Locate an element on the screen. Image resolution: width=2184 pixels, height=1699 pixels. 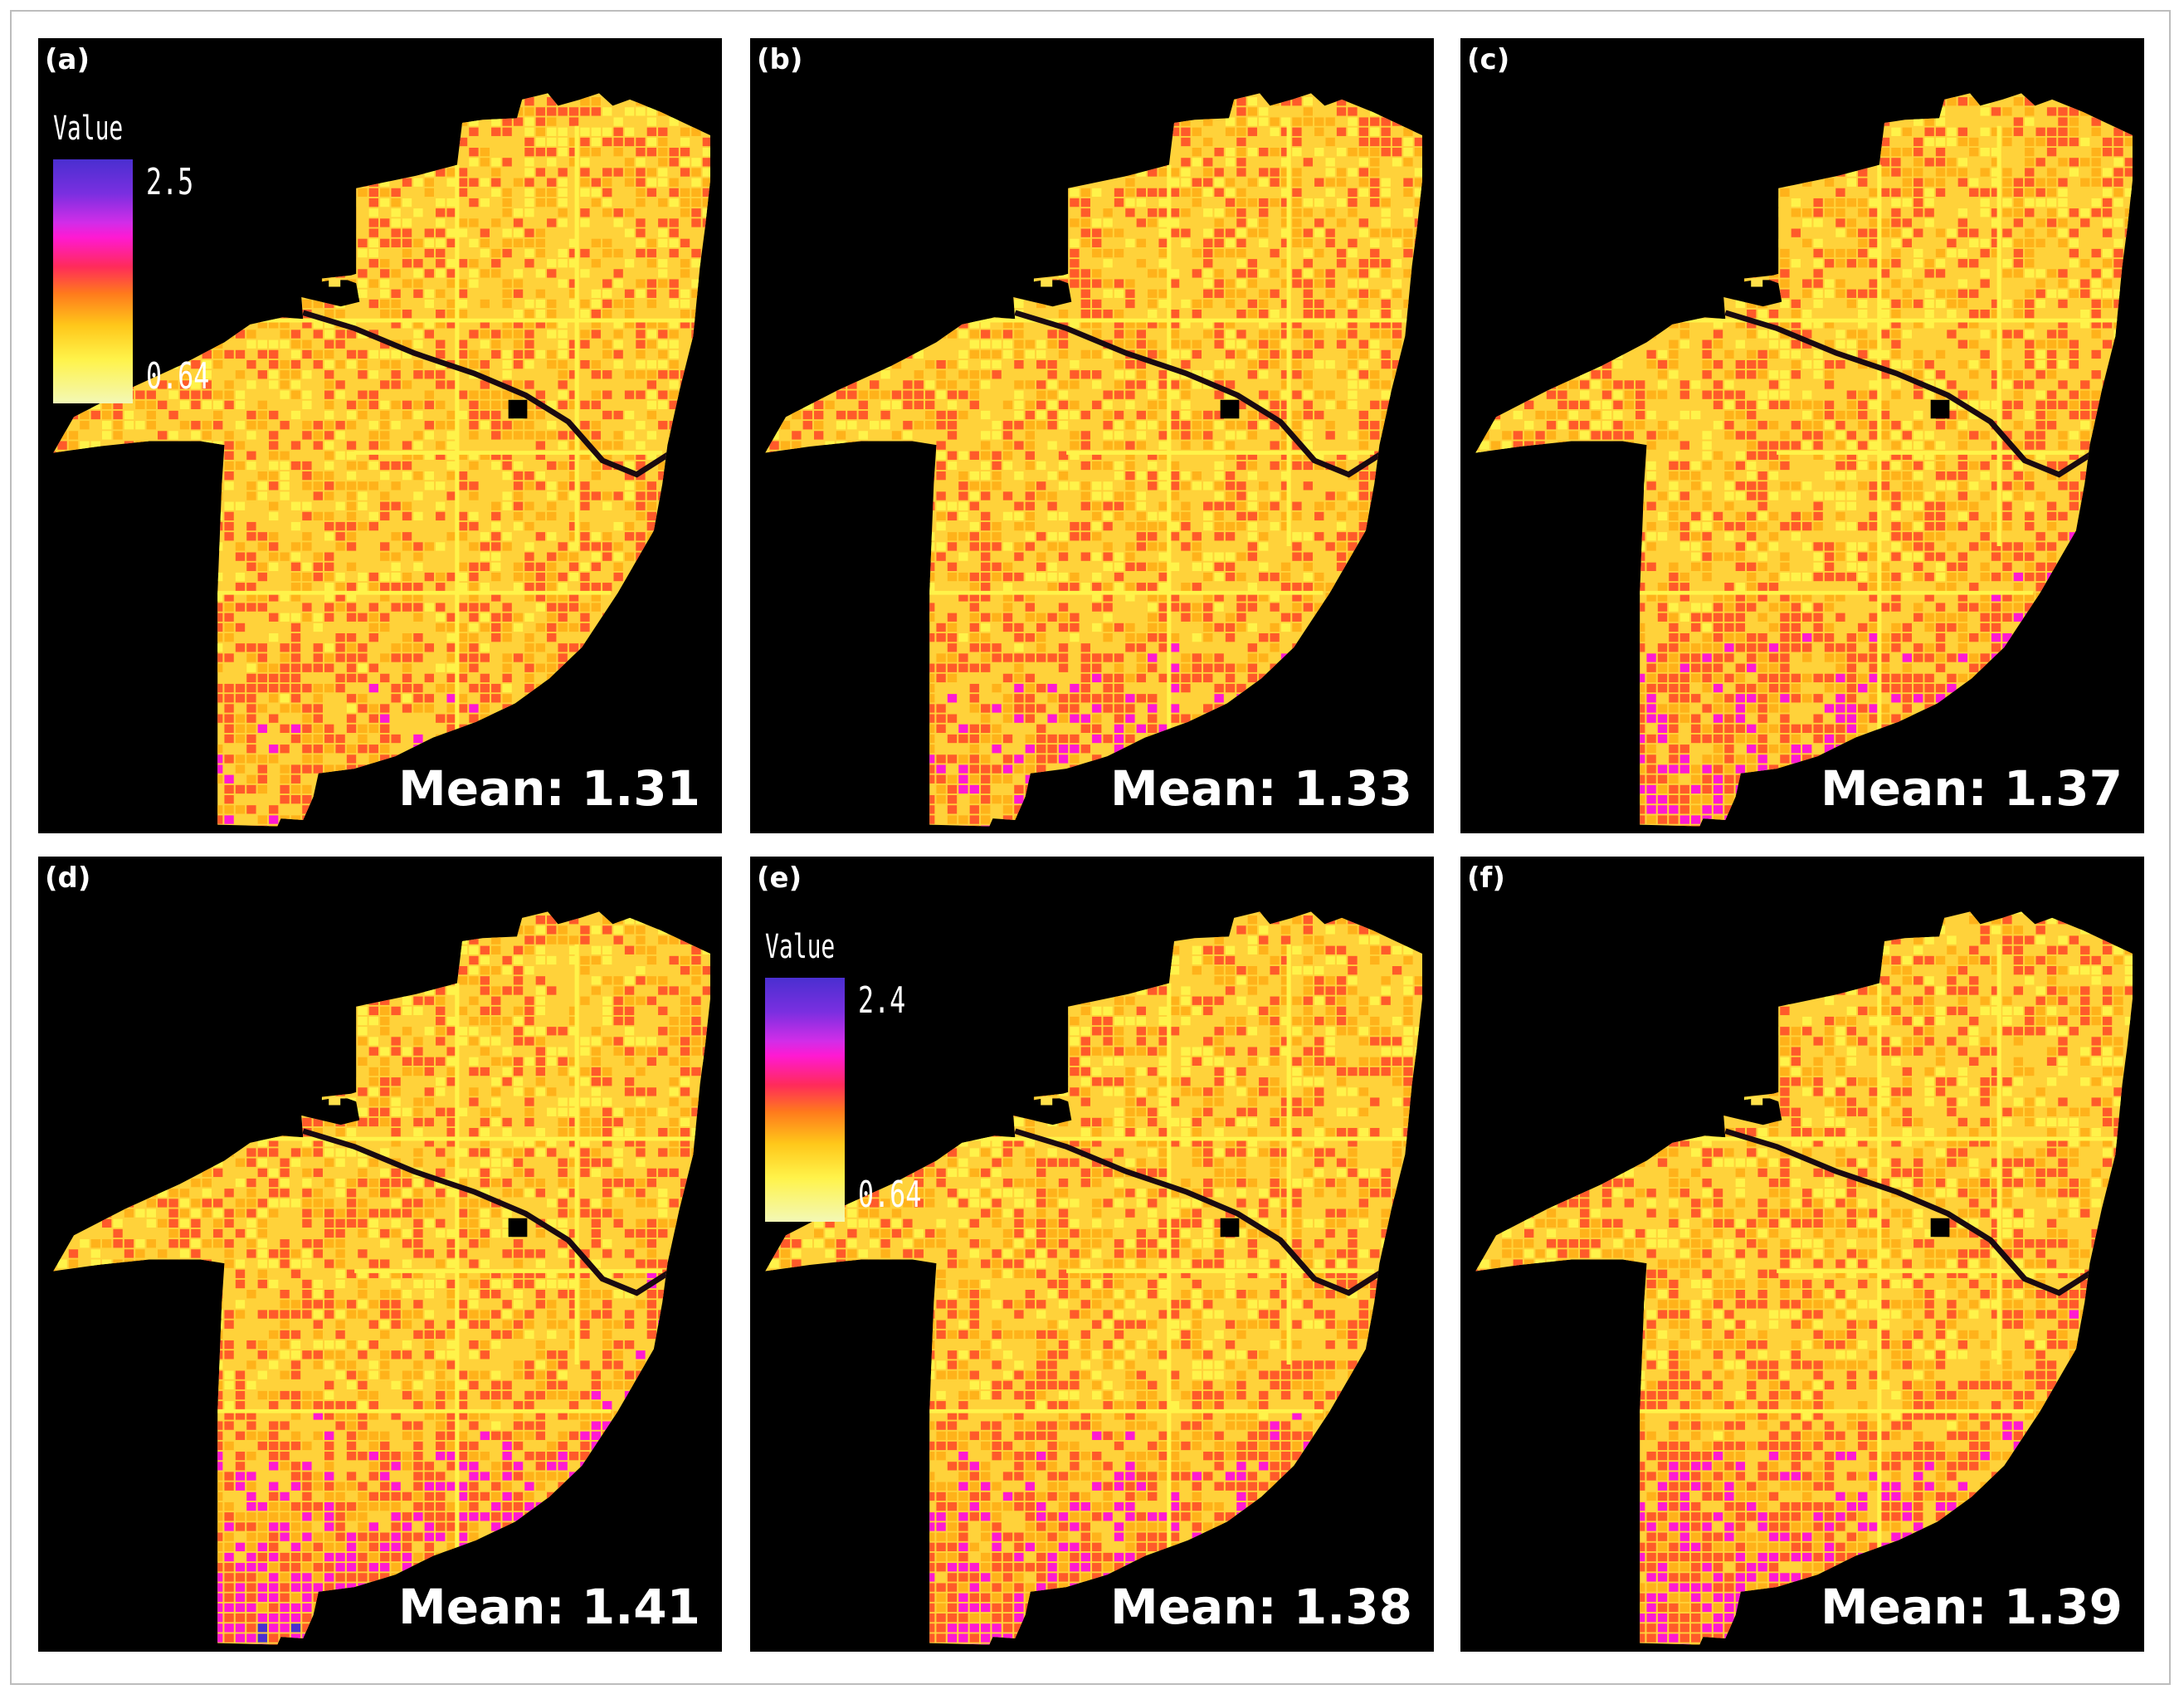
map-panel-f: (f) Mean: 1.39 is located at coordinates (1802, 1254).